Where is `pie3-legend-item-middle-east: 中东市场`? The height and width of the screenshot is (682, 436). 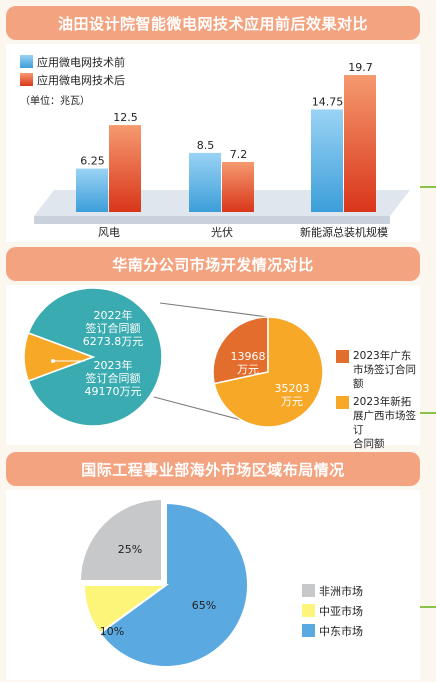
pie3-legend-item-middle-east: 中东市场 is located at coordinates (332, 632).